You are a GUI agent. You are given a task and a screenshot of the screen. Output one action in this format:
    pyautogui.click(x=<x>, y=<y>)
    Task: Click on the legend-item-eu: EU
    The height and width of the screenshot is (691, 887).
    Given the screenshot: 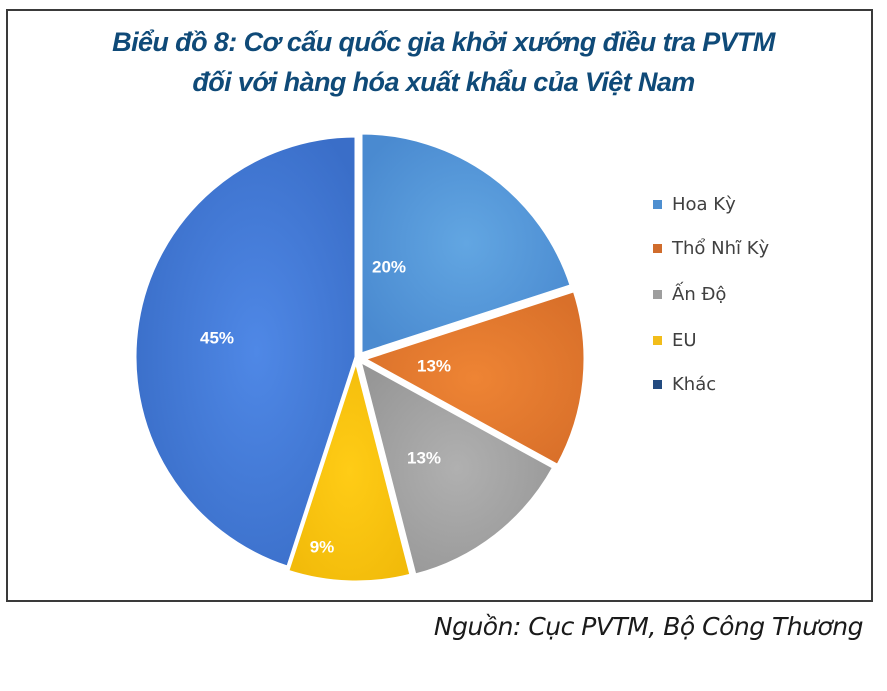 What is the action you would take?
    pyautogui.click(x=675, y=340)
    